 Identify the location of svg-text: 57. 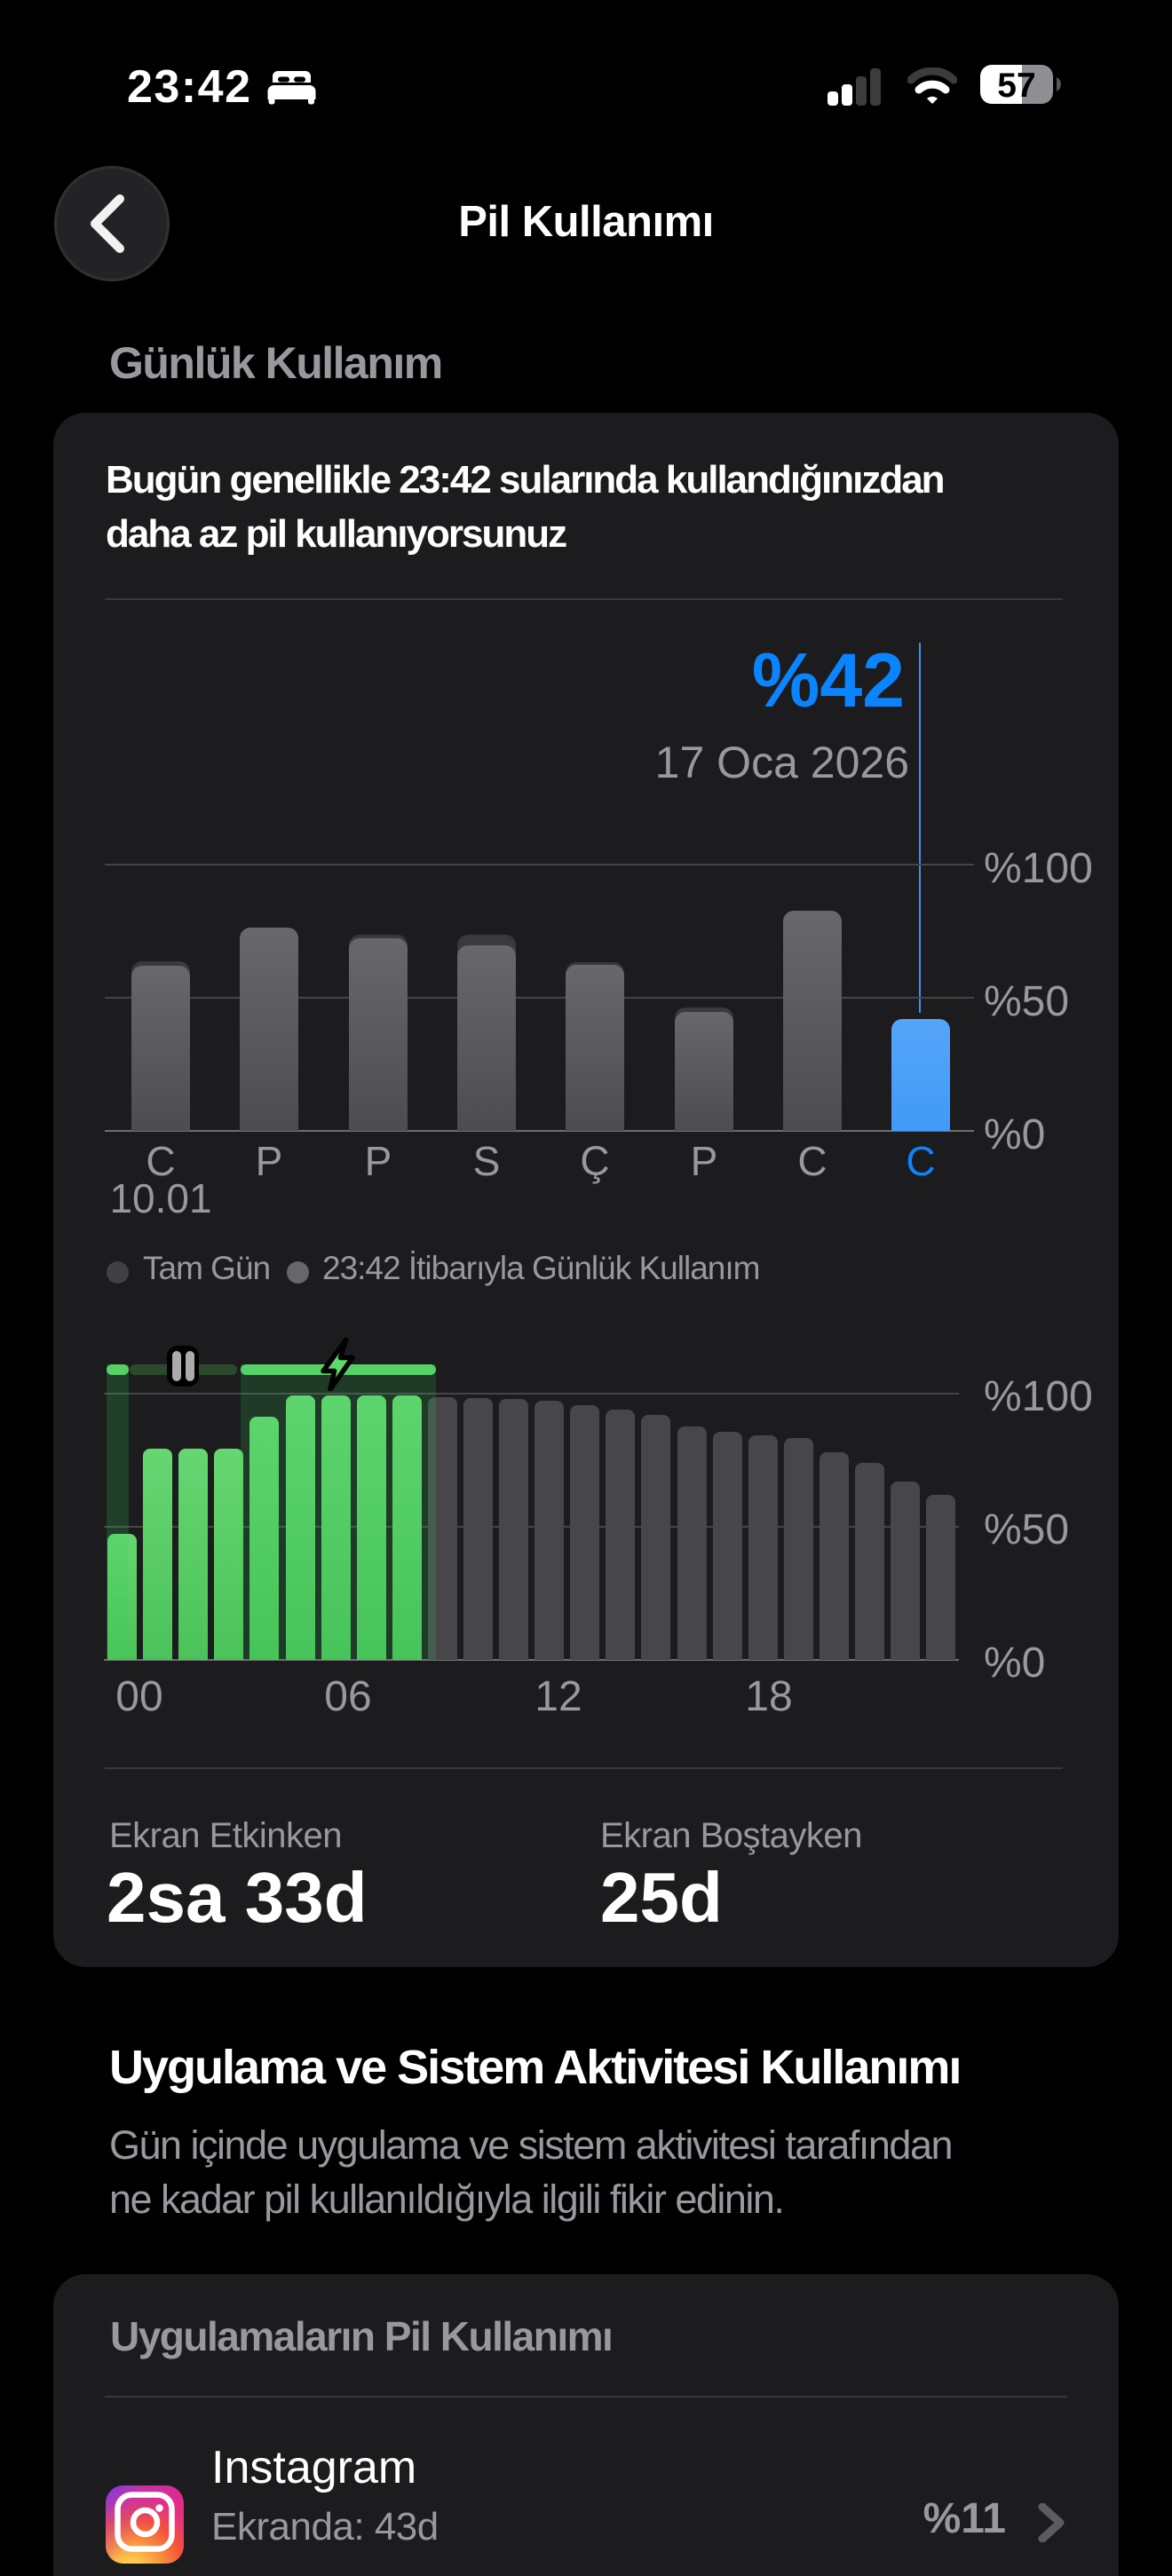
(1016, 86).